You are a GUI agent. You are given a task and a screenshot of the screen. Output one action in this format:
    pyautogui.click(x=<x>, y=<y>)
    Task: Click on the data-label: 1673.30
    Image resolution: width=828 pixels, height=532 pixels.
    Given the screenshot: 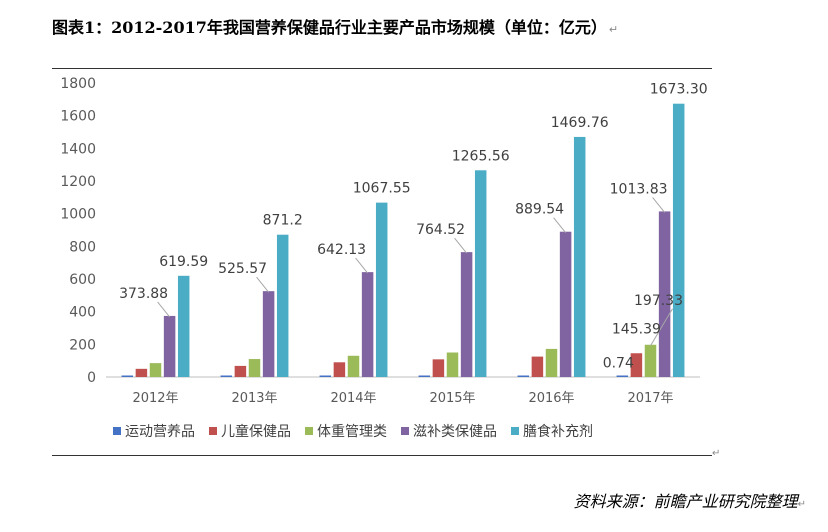 What is the action you would take?
    pyautogui.click(x=679, y=90)
    